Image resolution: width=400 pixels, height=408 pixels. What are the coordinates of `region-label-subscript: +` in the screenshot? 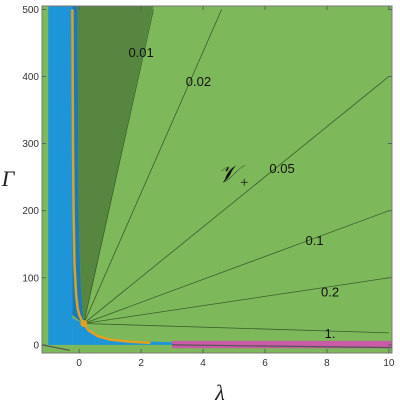 It's located at (244, 183).